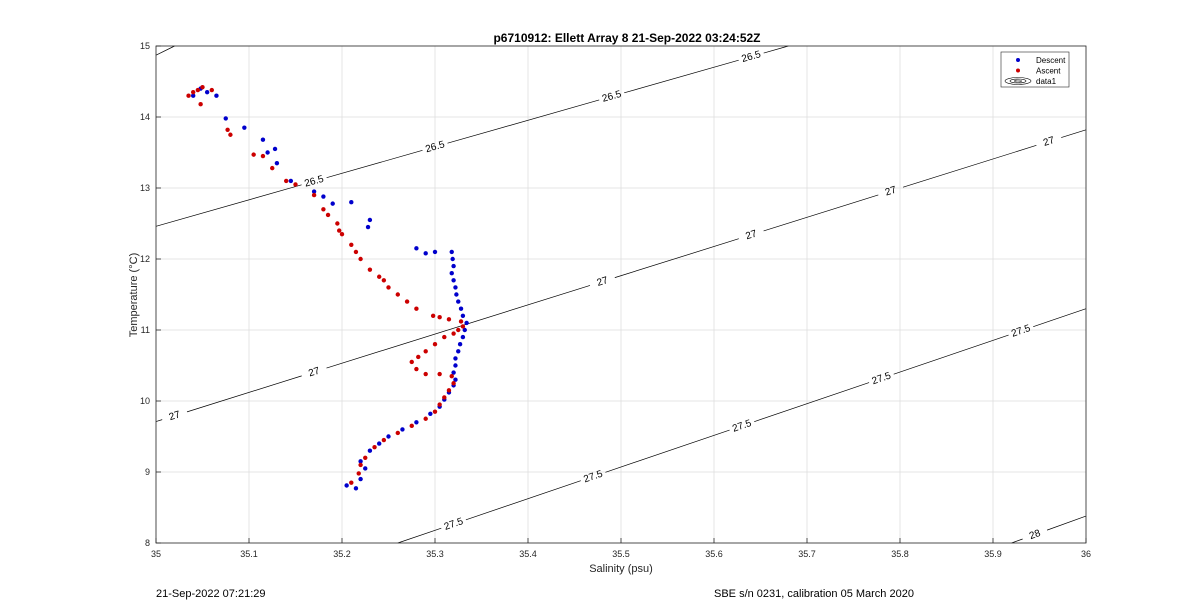 Image resolution: width=1200 pixels, height=611 pixels. What do you see at coordinates (900, 554) in the screenshot?
I see `x-tick-label: 35.8` at bounding box center [900, 554].